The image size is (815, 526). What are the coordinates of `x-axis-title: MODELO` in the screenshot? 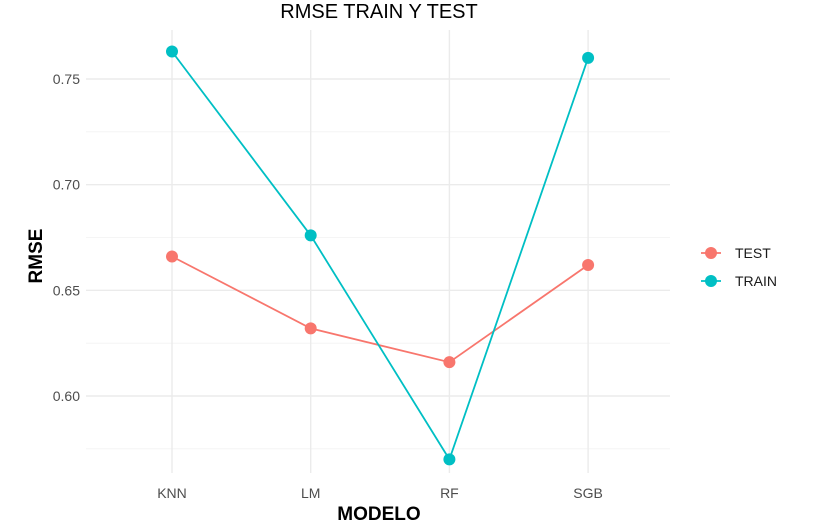 It's located at (378, 514).